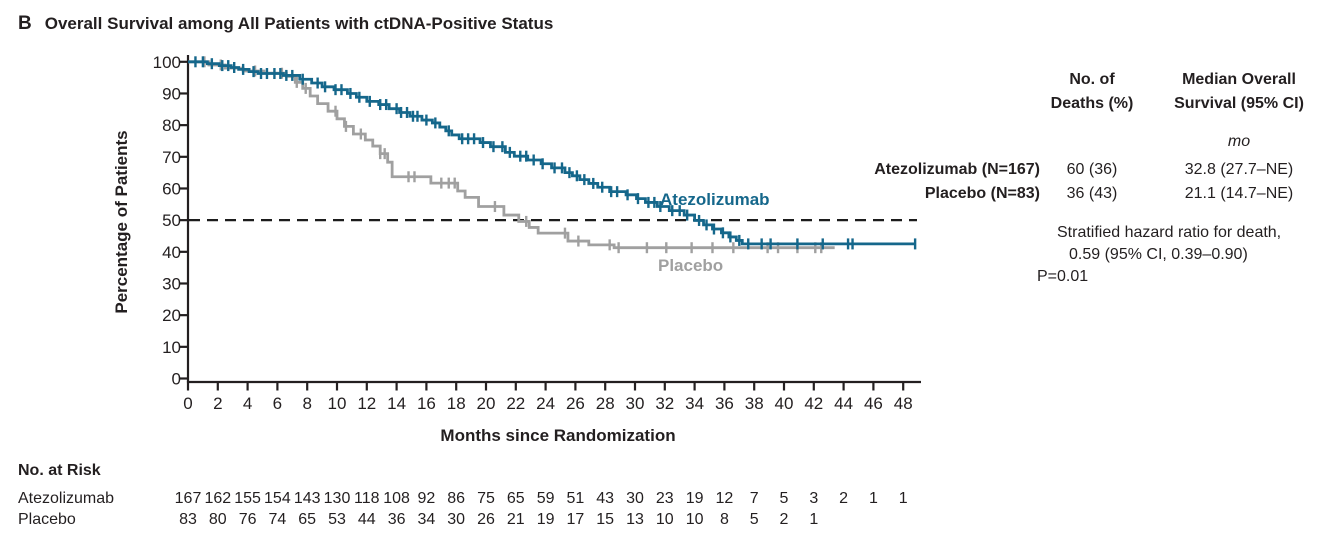 This screenshot has width=1323, height=552. What do you see at coordinates (1169, 232) in the screenshot?
I see `hazard-ratio-line1: Stratified hazard ratio for death,` at bounding box center [1169, 232].